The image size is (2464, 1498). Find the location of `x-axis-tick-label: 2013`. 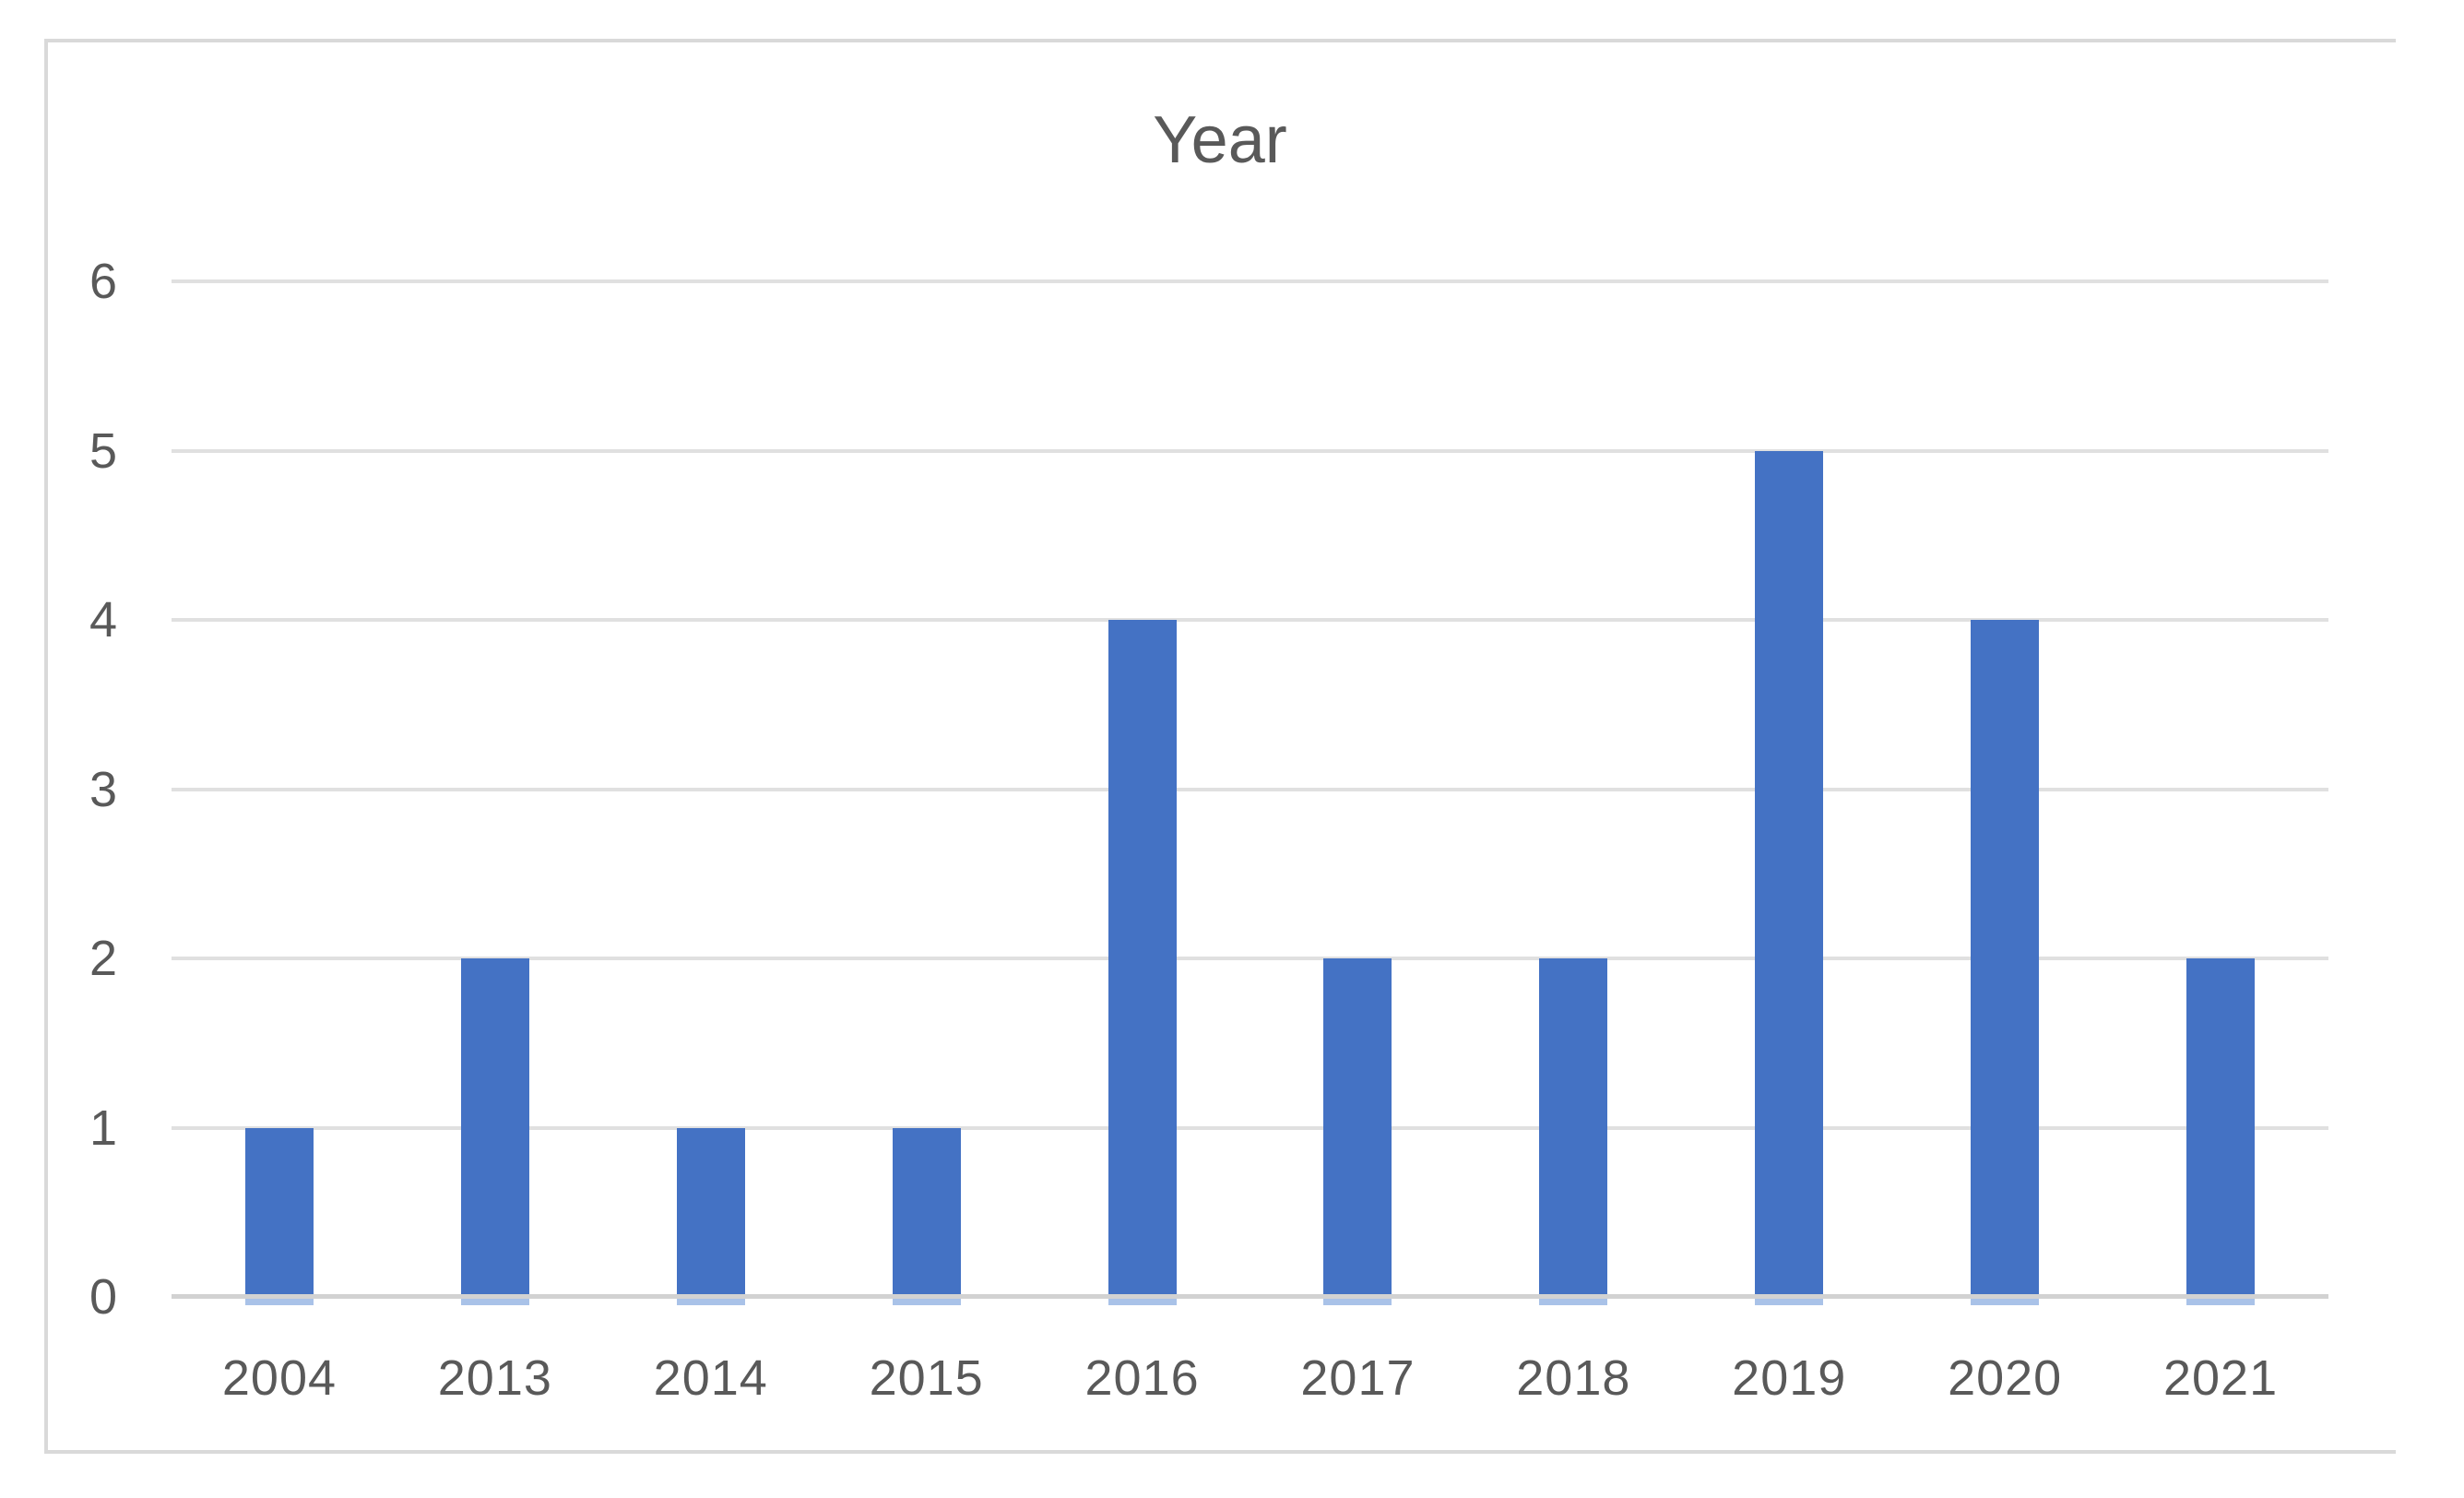

x-axis-tick-label: 2013 is located at coordinates (495, 1378).